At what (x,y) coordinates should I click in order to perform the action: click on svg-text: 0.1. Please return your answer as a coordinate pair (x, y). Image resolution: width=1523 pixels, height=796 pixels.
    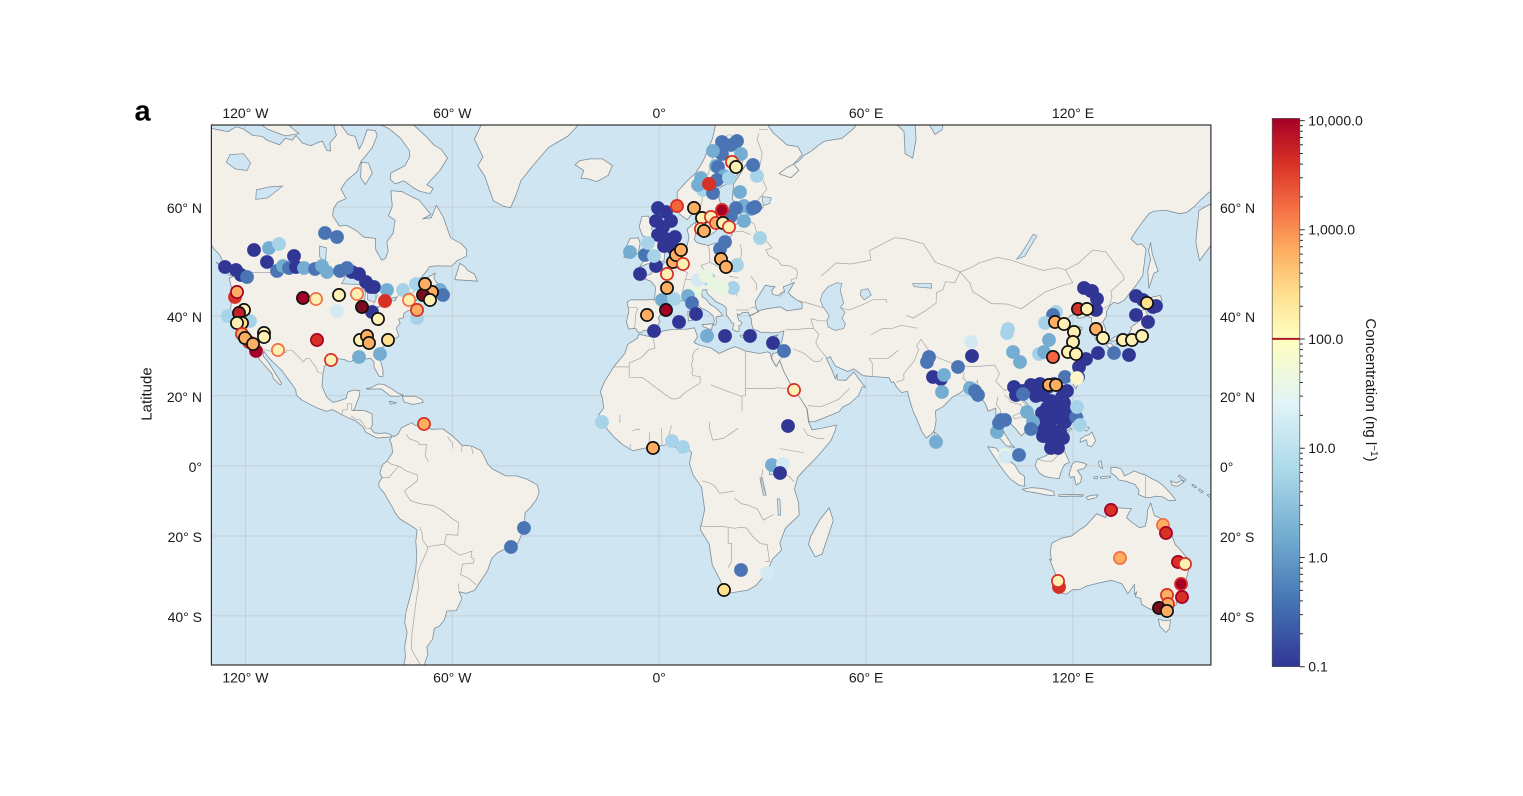
    Looking at the image, I should click on (1318, 667).